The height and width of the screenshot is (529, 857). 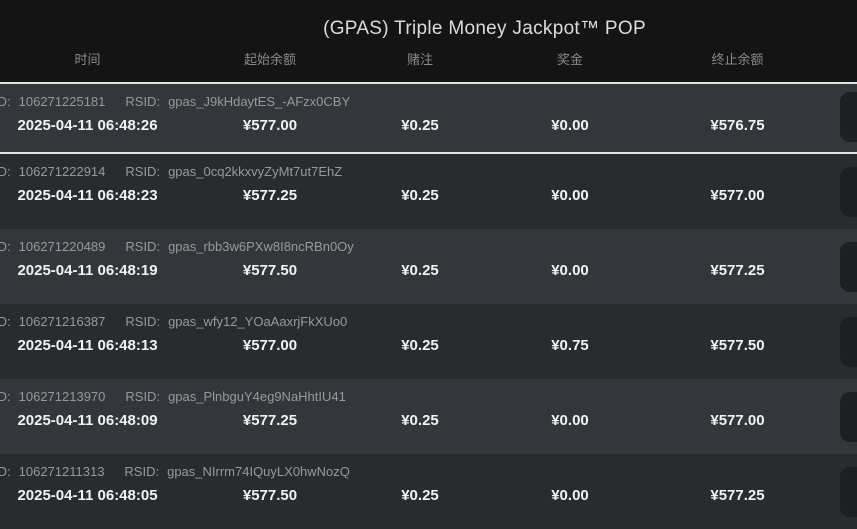 What do you see at coordinates (484, 28) in the screenshot?
I see `page-title: (GPAS) Triple Money Jackpot™ POP` at bounding box center [484, 28].